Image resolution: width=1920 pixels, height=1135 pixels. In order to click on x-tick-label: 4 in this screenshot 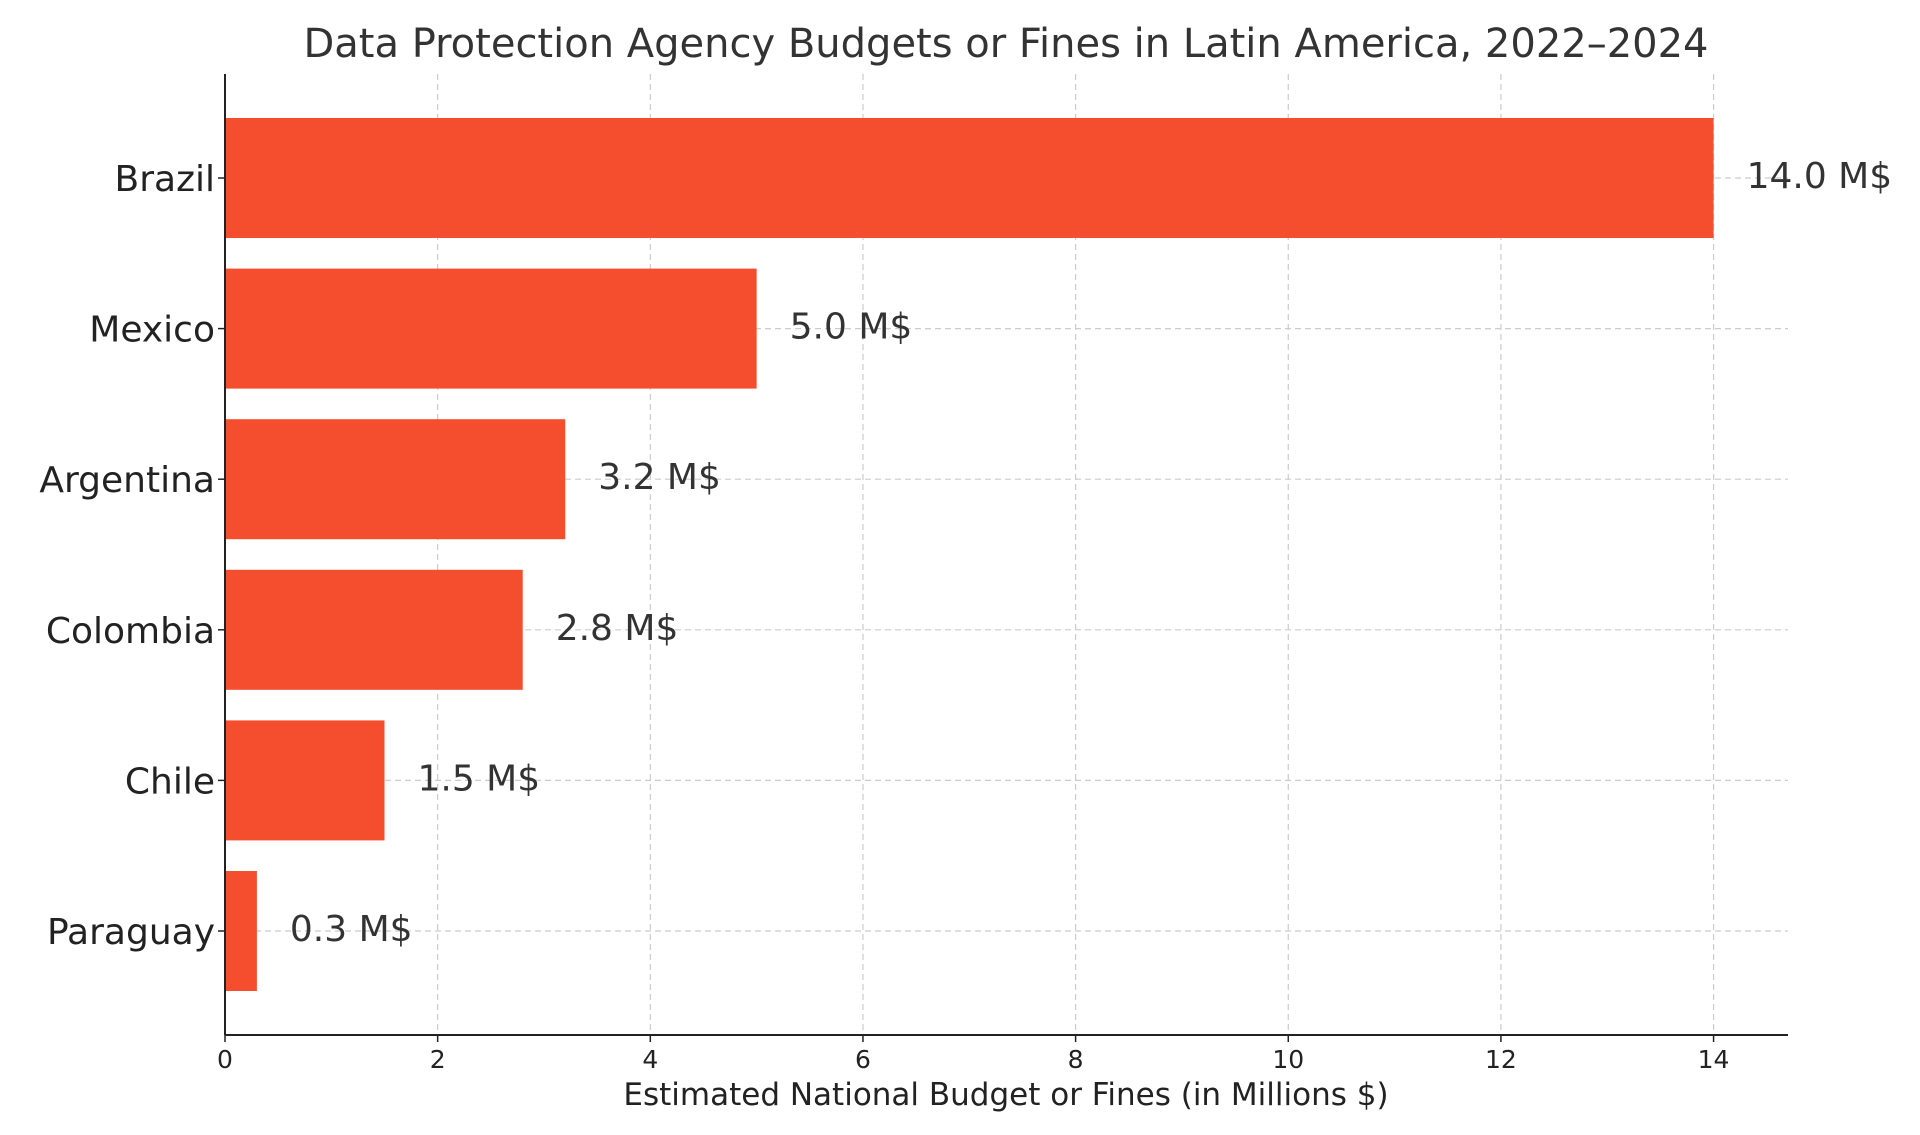, I will do `click(650, 1059)`.